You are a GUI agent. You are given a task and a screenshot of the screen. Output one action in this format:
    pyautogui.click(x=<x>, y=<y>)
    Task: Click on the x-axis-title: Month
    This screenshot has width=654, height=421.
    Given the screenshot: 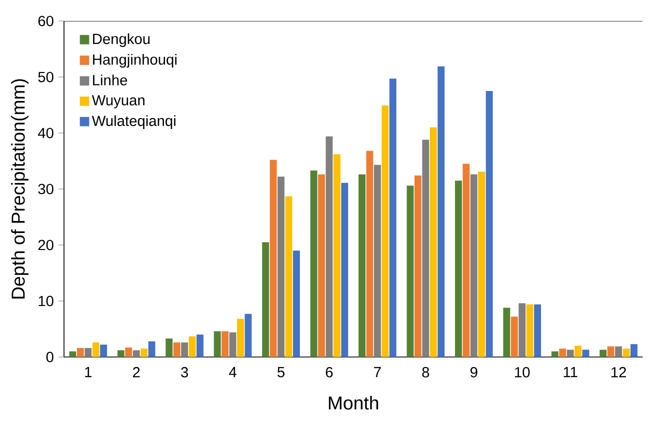 What is the action you would take?
    pyautogui.click(x=353, y=403)
    